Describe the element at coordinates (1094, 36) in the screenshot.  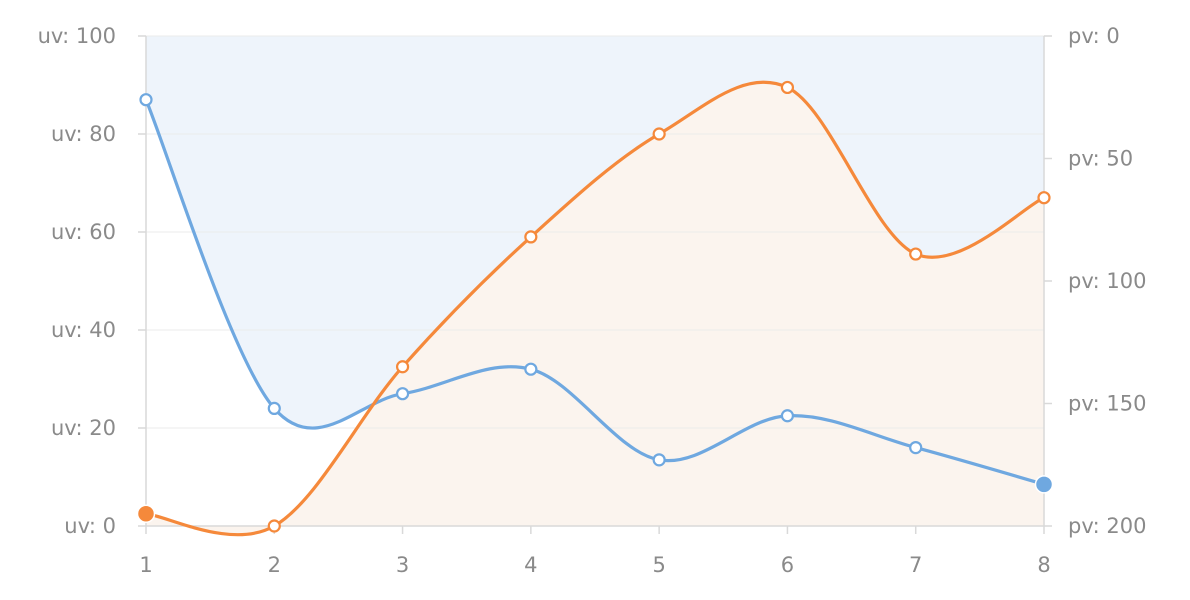
I see `y-right-tick-label: pv: 0` at that location.